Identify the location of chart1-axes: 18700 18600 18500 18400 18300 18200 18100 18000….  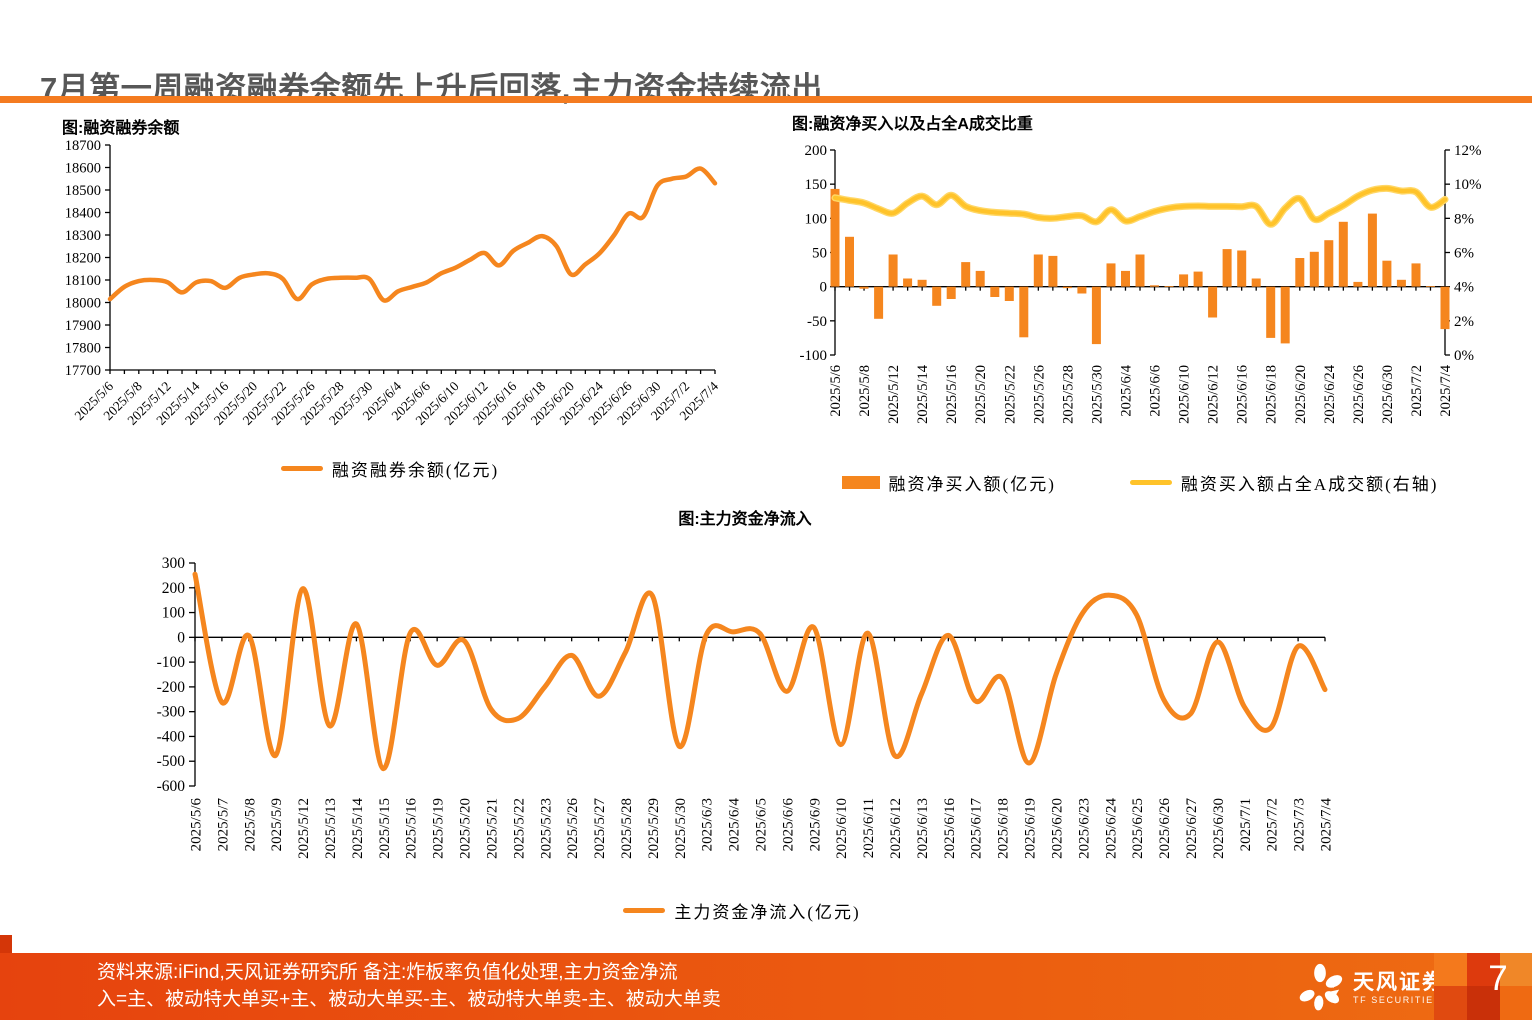
(390, 258).